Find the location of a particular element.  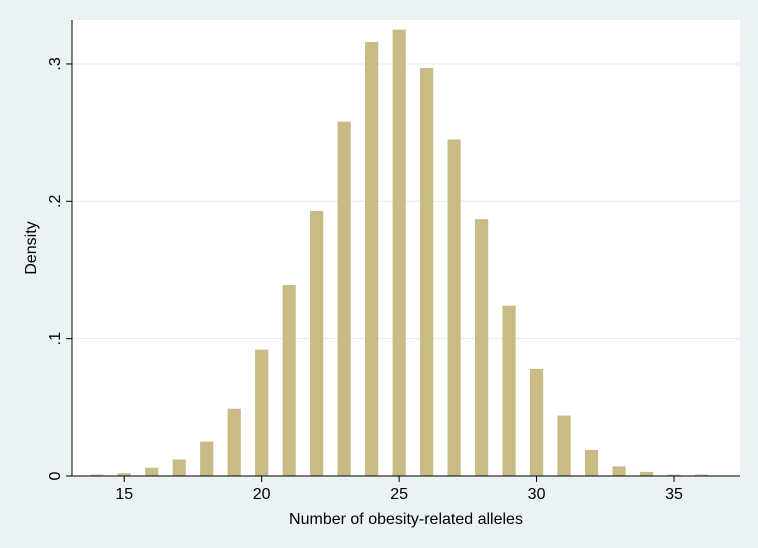

y-tick-label: .1 is located at coordinates (55, 338).